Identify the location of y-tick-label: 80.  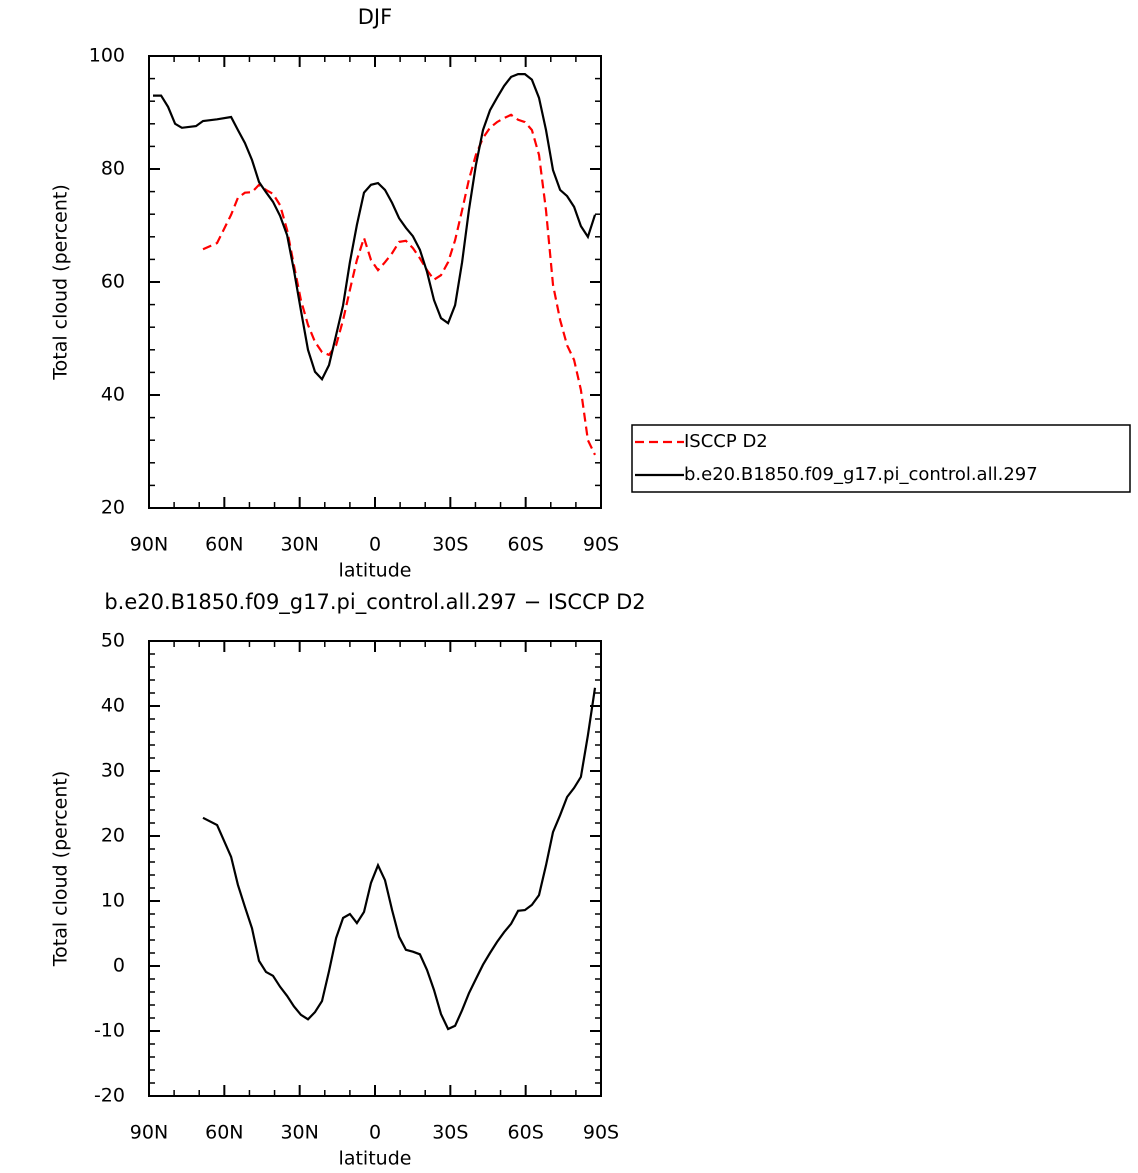
(113, 169).